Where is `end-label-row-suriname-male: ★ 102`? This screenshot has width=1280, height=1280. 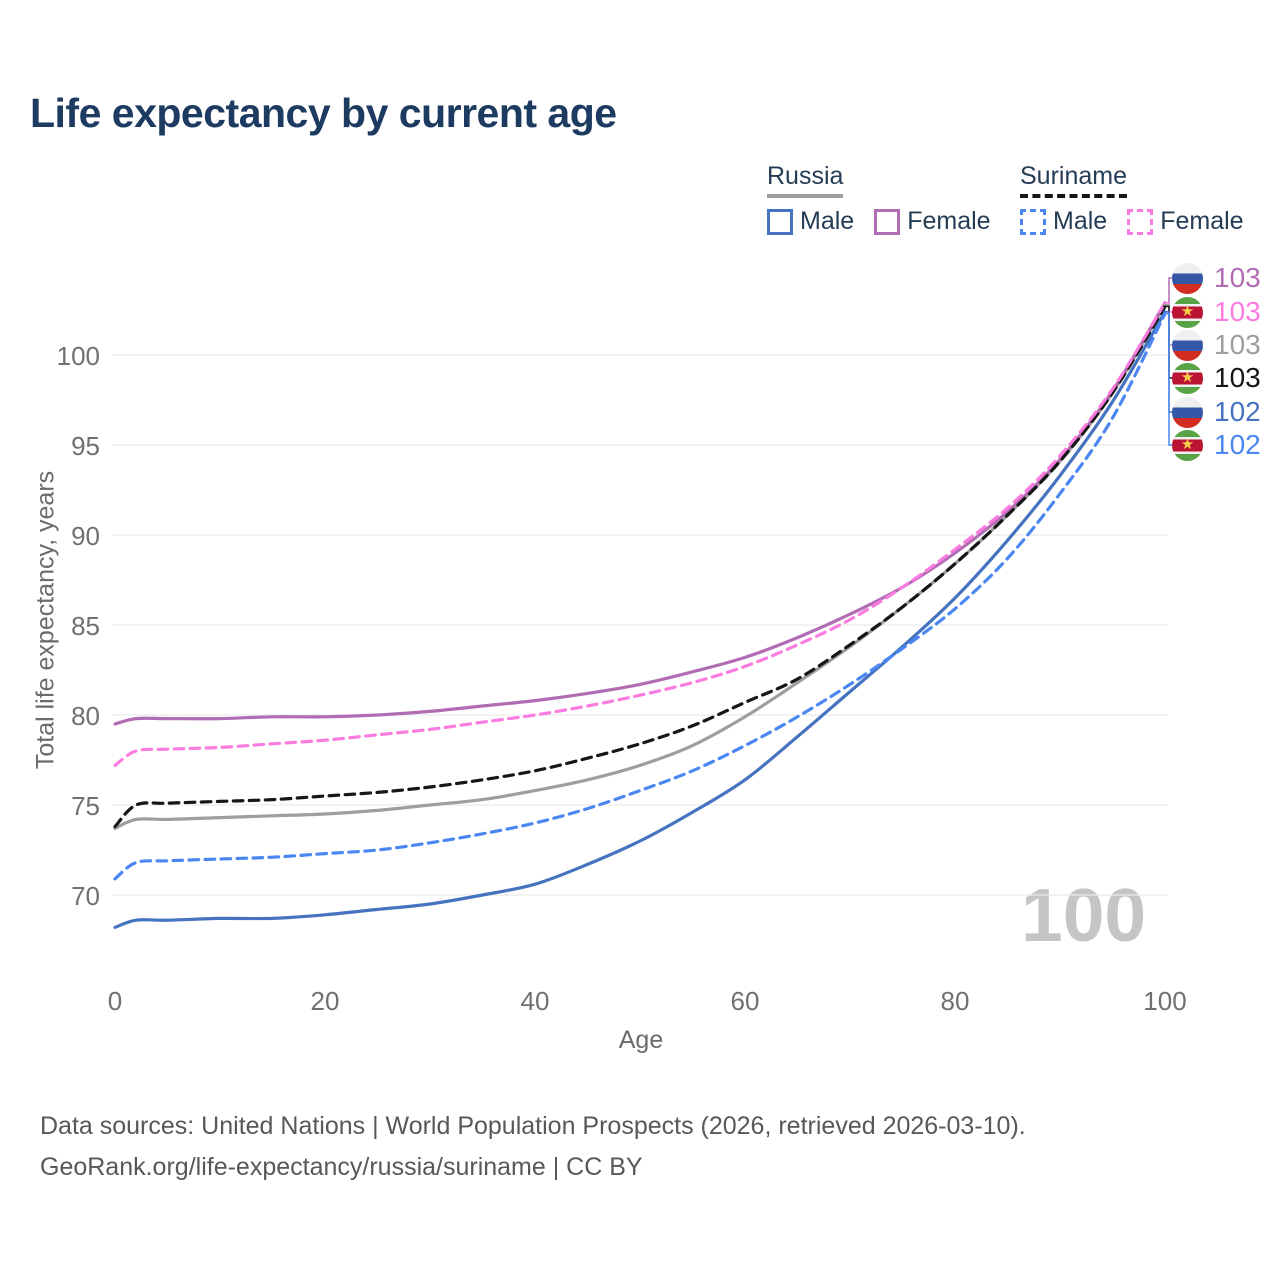 end-label-row-suriname-male: ★ 102 is located at coordinates (1216, 445).